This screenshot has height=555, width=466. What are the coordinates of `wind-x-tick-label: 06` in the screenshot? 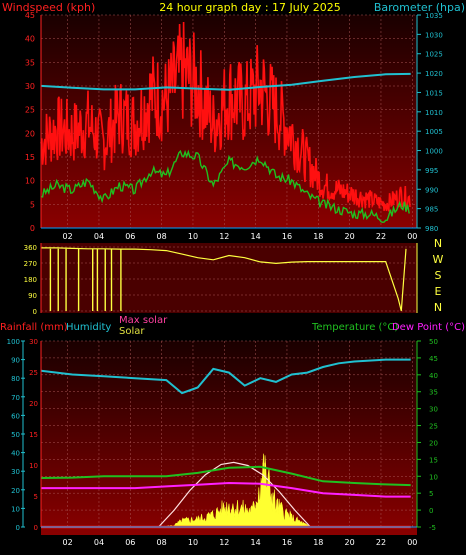 It's located at (130, 236).